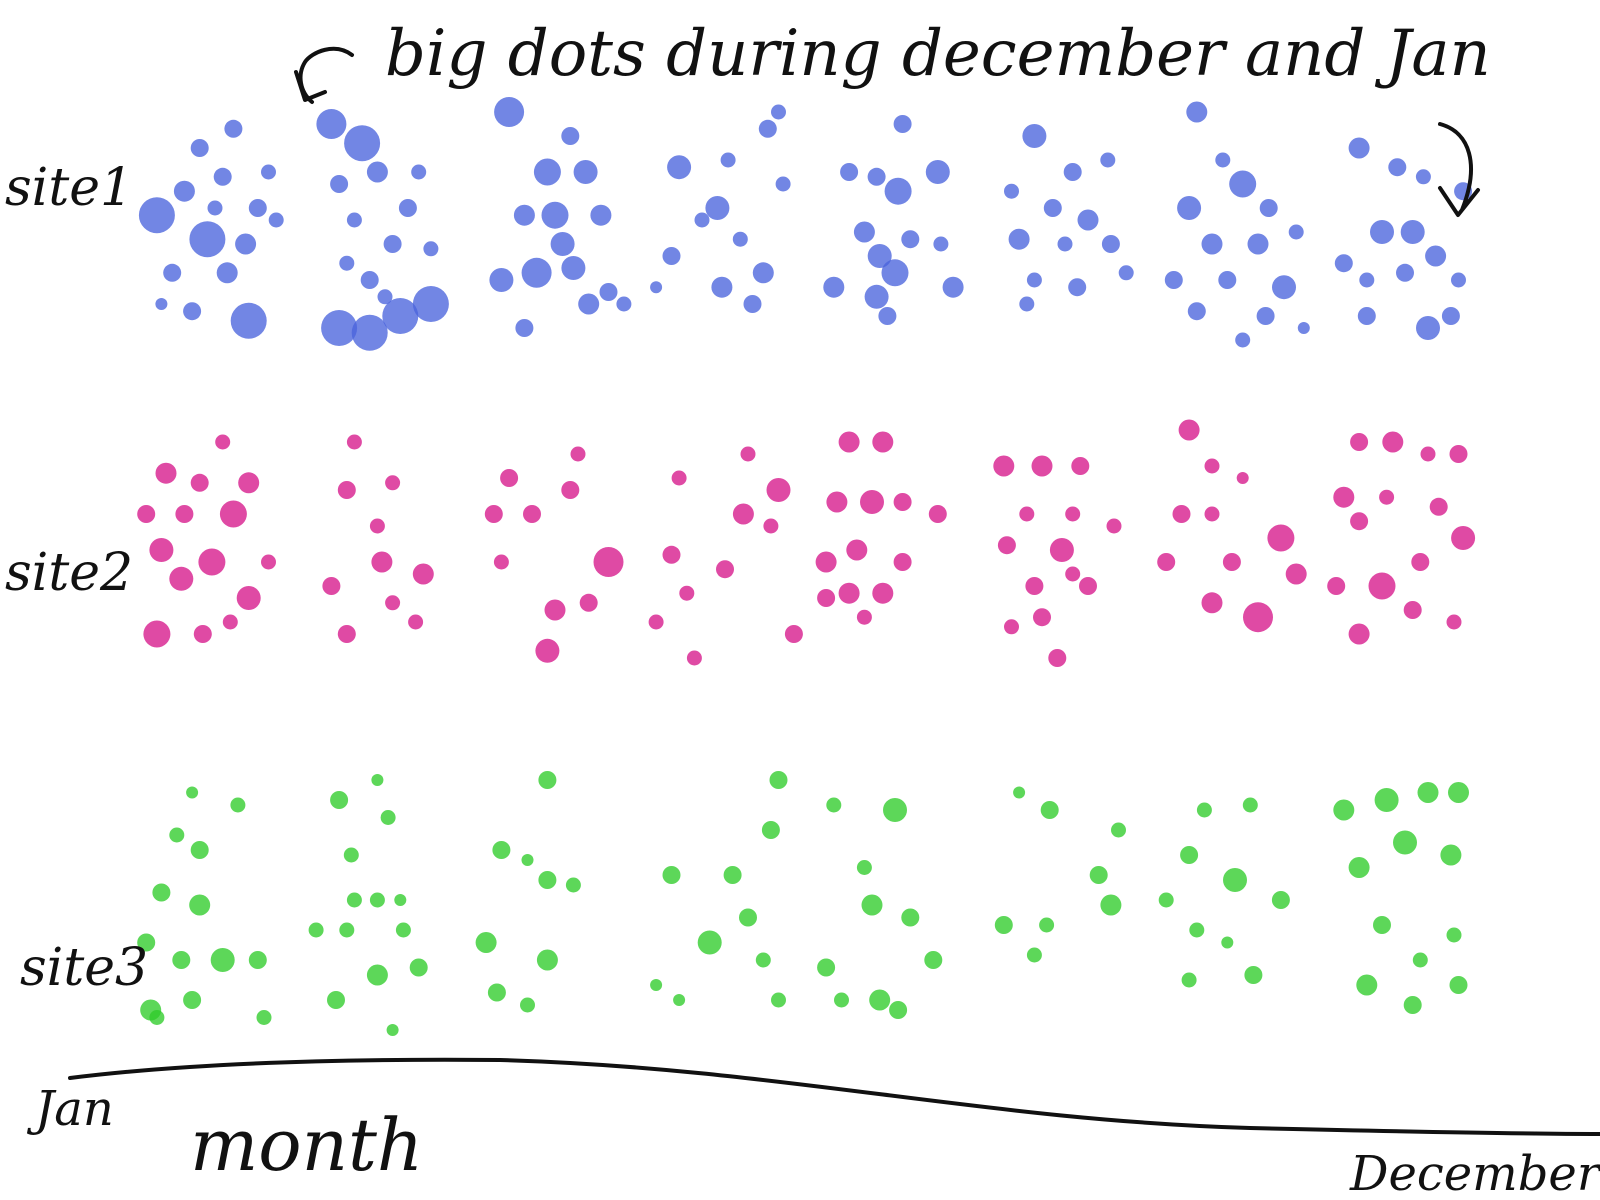  Describe the element at coordinates (1474, 1173) in the screenshot. I see `x-axis-end-label: December` at that location.